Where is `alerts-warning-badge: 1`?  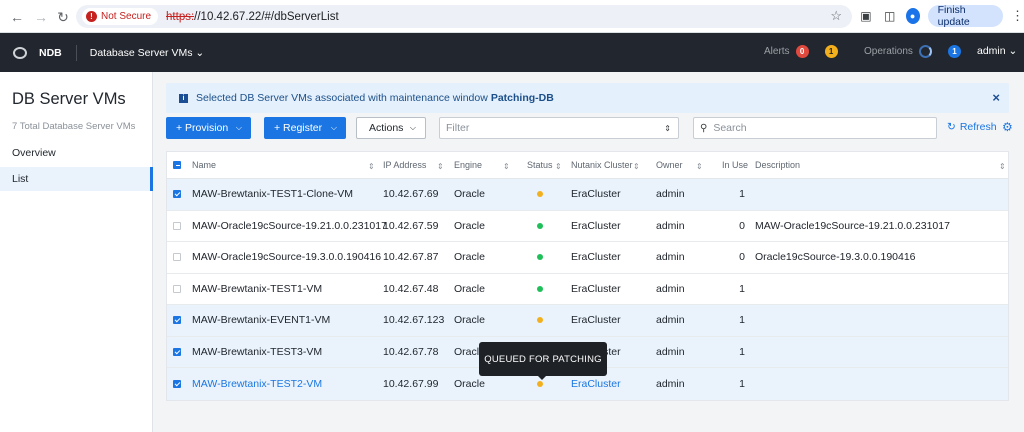
alerts-warning-badge: 1 is located at coordinates (831, 51).